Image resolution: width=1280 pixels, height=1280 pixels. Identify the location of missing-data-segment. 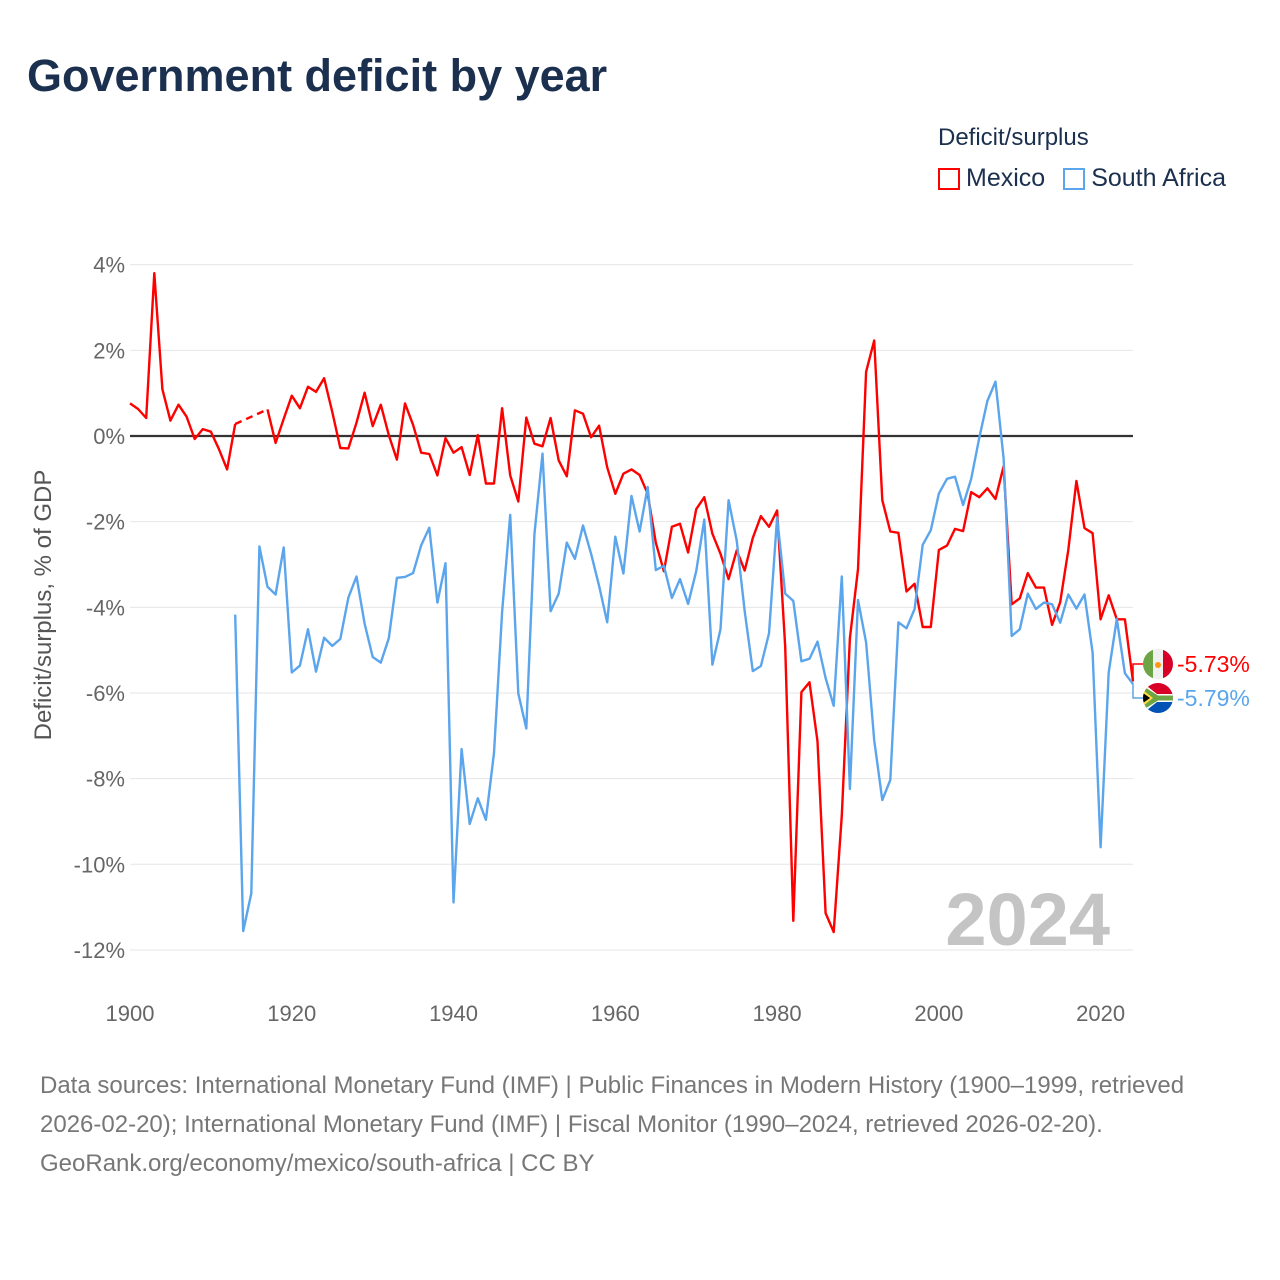
(251, 417).